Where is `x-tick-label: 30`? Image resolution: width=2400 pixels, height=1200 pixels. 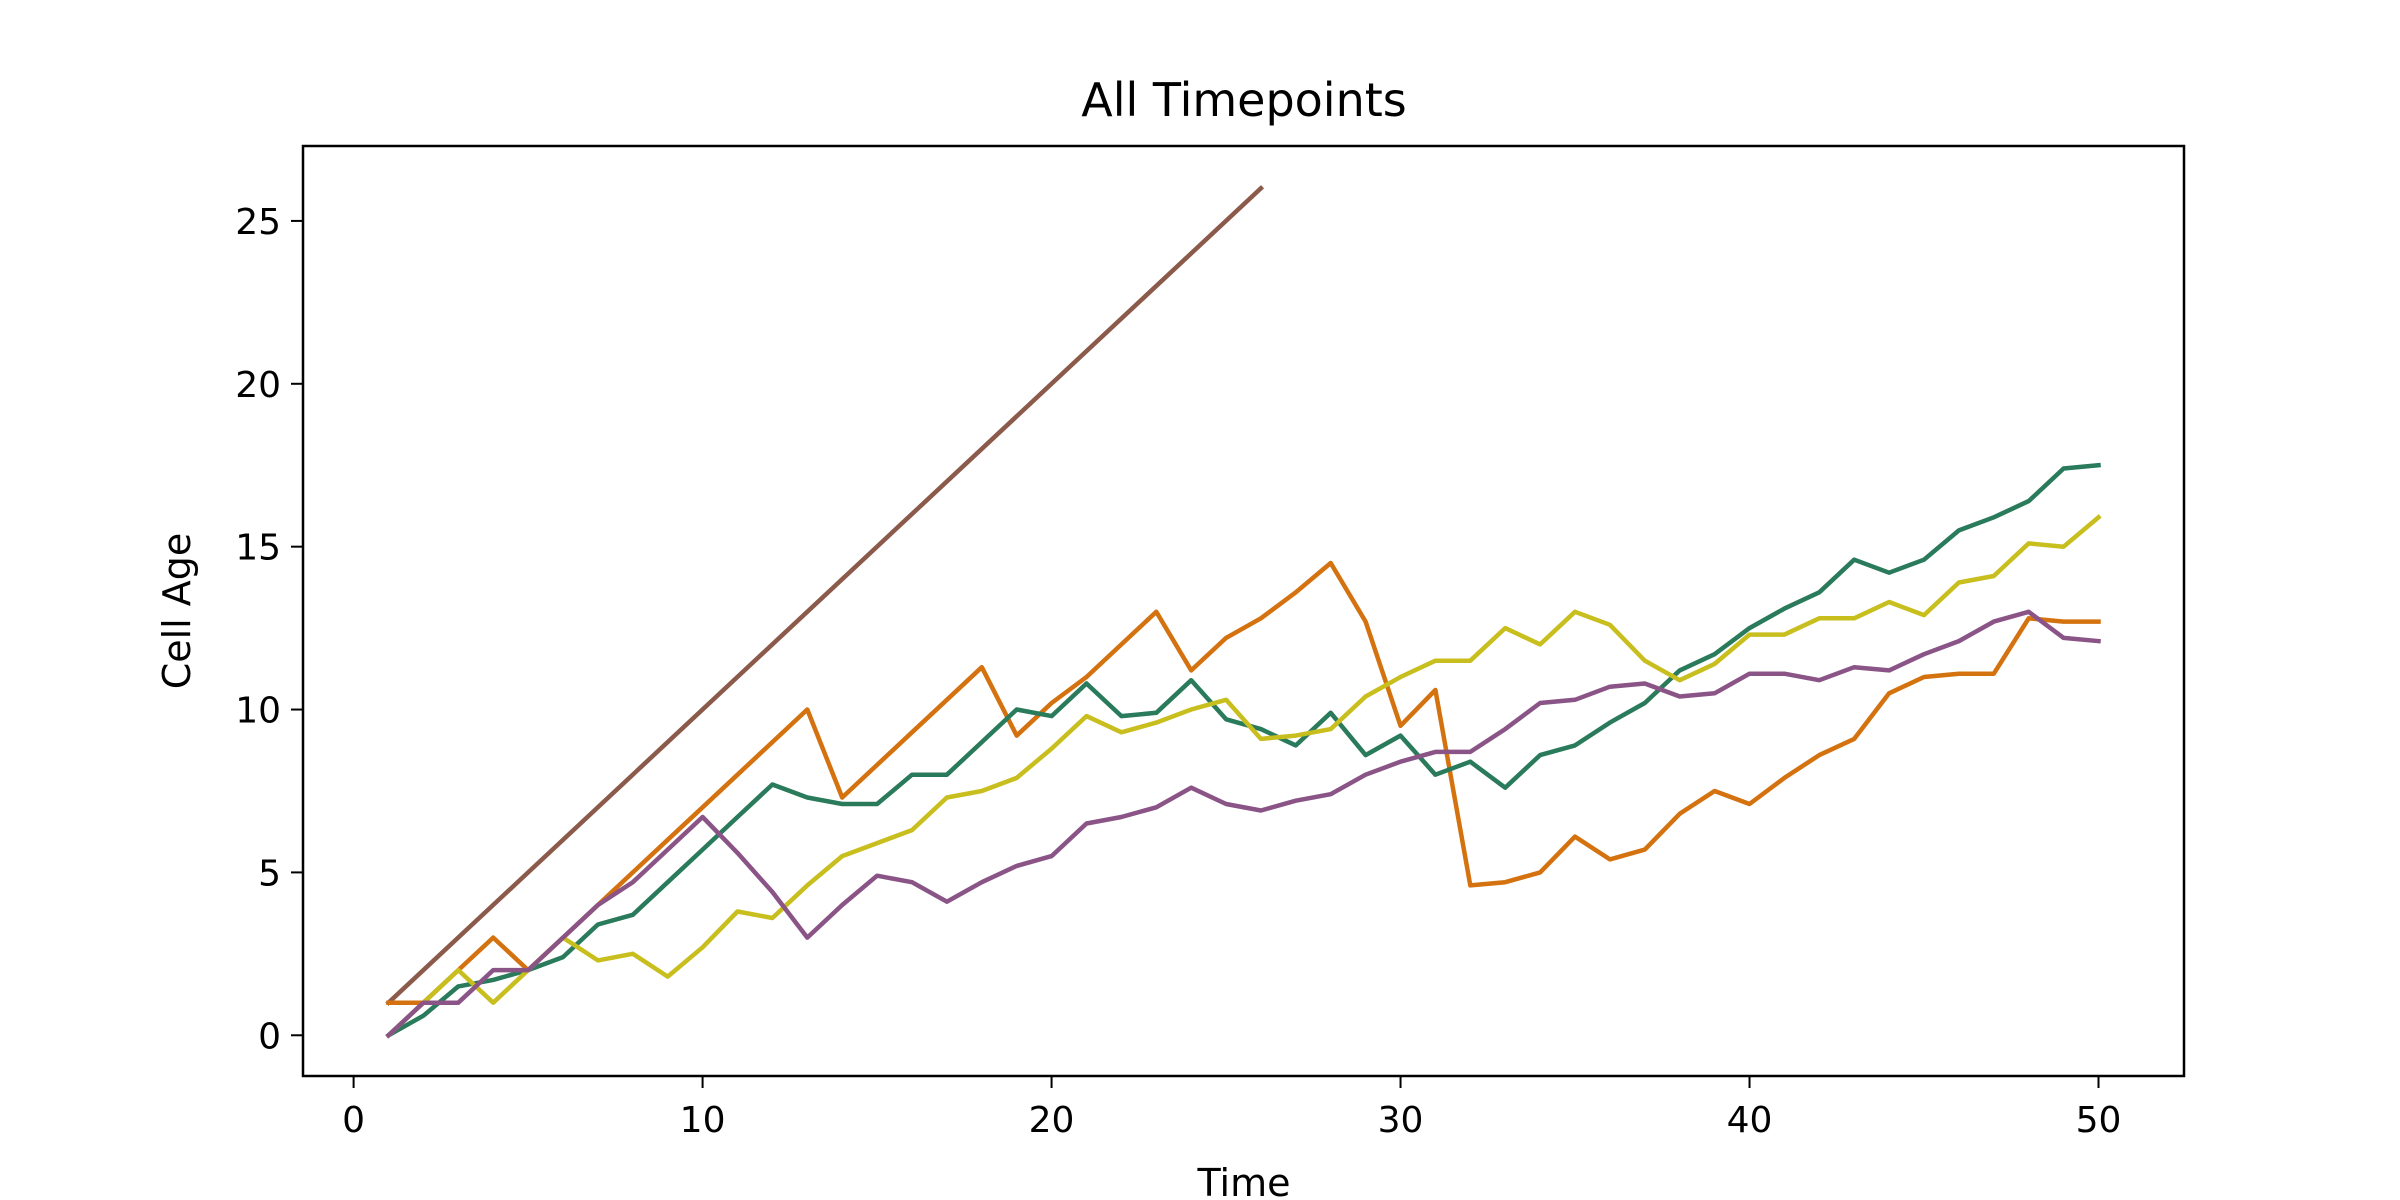
x-tick-label: 30 is located at coordinates (1401, 1120).